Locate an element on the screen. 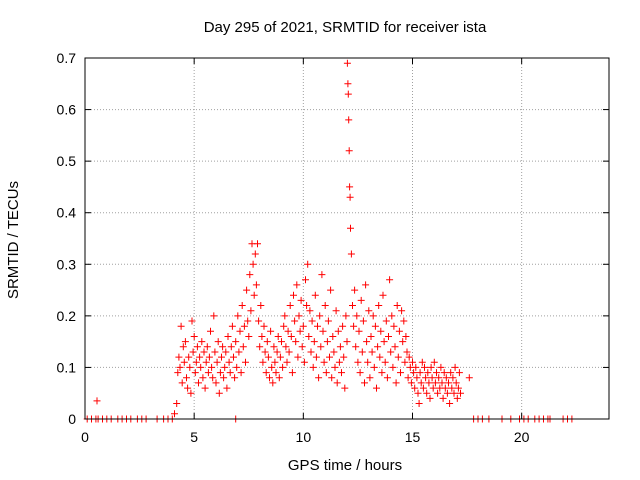 The height and width of the screenshot is (480, 640). x-axis-label: GPS time / hours is located at coordinates (345, 465).